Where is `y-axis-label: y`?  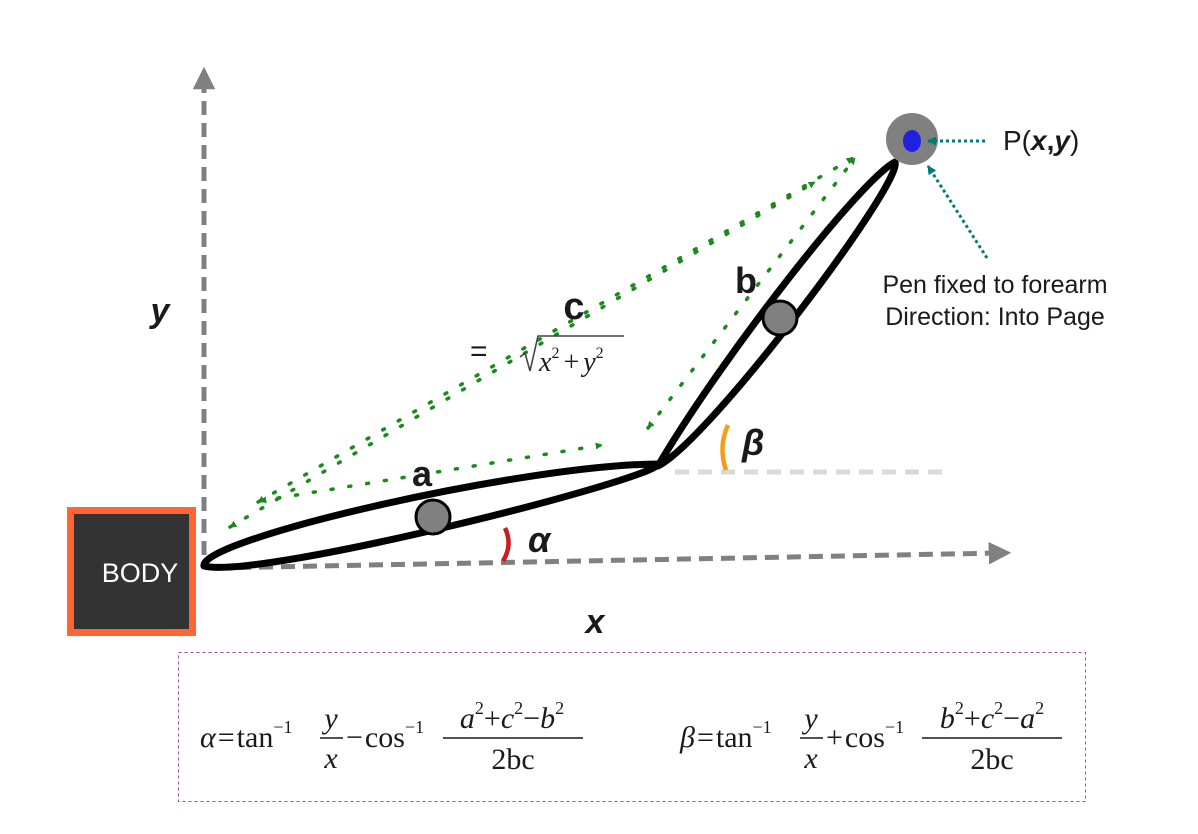
y-axis-label: y is located at coordinates (160, 311).